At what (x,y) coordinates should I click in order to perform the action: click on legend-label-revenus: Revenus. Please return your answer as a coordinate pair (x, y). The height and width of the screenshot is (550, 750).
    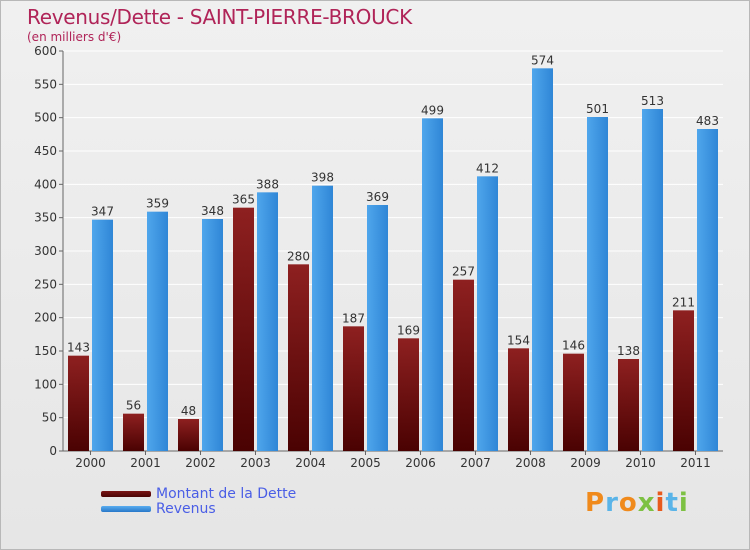
    Looking at the image, I should click on (186, 509).